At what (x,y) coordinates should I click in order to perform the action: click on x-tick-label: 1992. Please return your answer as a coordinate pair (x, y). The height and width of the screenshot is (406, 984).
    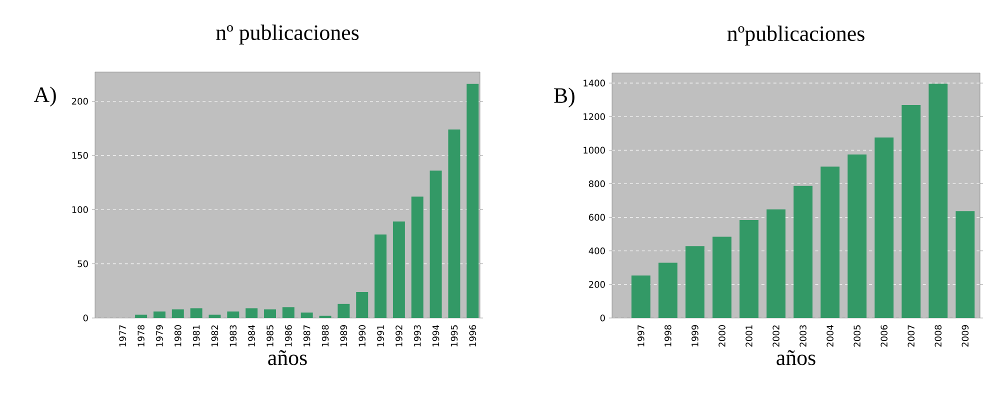
    Looking at the image, I should click on (399, 335).